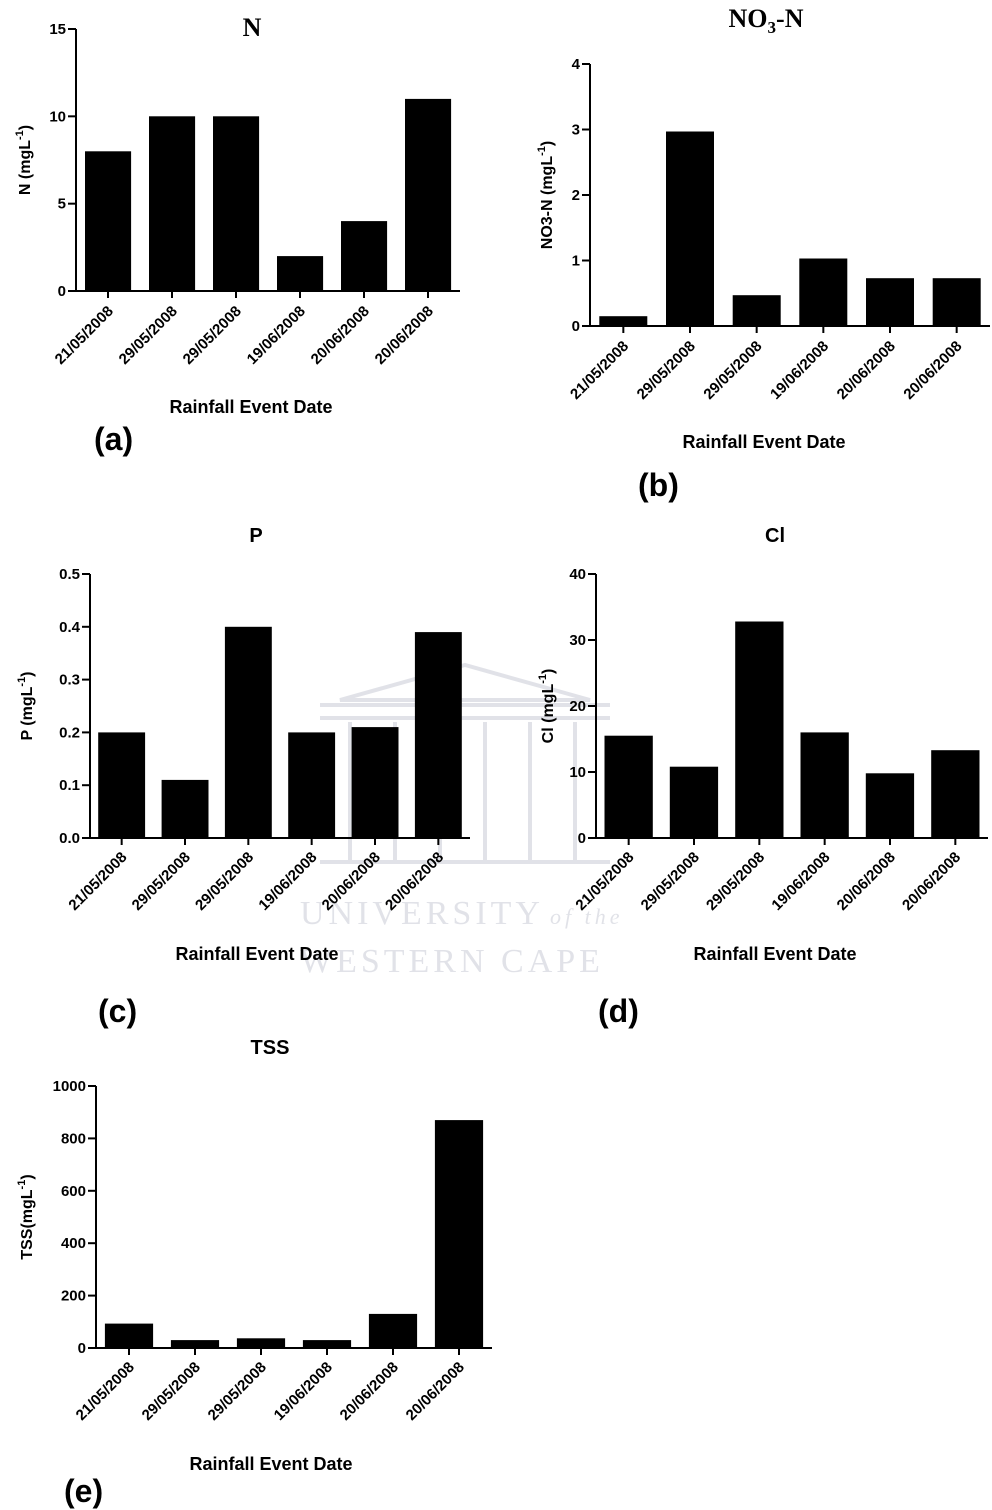  I want to click on chart-title-subscript: 3, so click(772, 27).